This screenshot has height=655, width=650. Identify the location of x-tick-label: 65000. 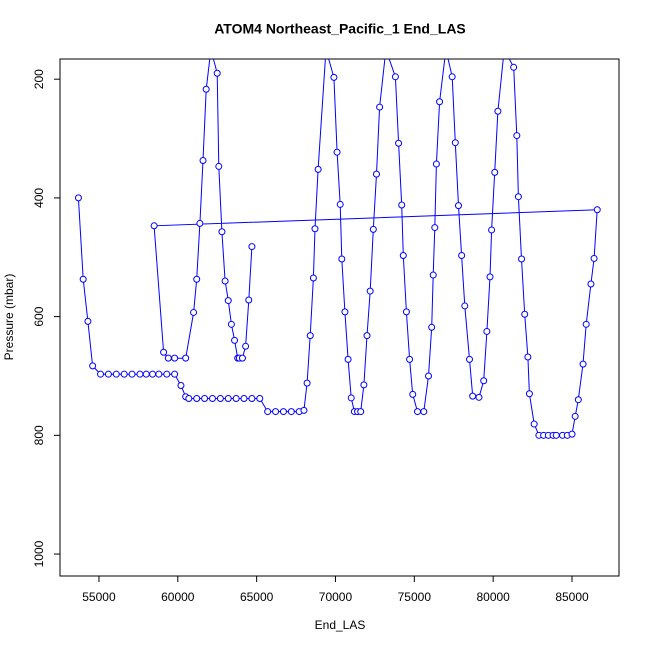
(257, 597).